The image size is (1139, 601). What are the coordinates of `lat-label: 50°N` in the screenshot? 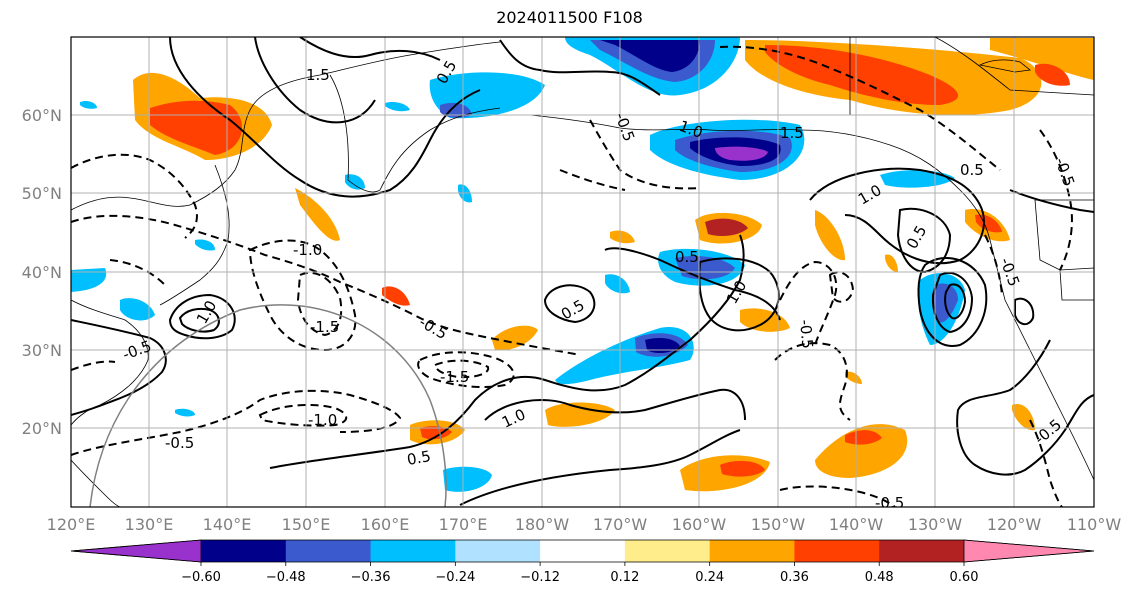 It's located at (42, 193).